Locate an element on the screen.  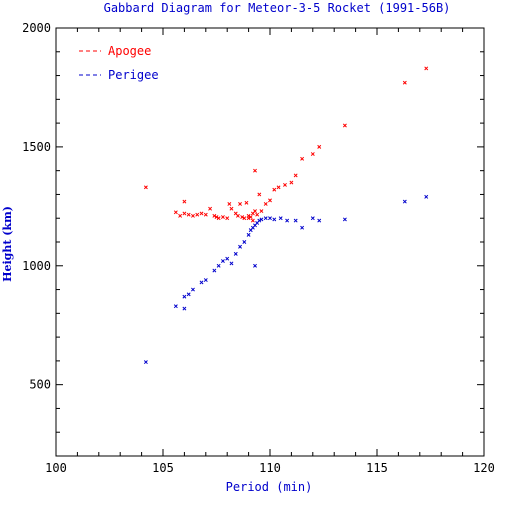
x-axis-label: Period (min) is located at coordinates (269, 487).